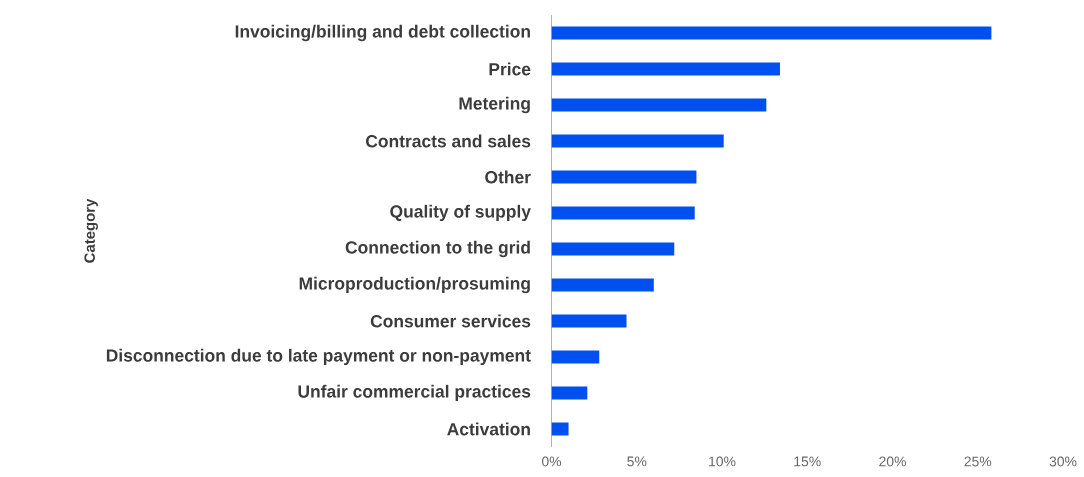 Image resolution: width=1084 pixels, height=477 pixels. Describe the element at coordinates (91, 230) in the screenshot. I see `y-axis-title: Category` at that location.